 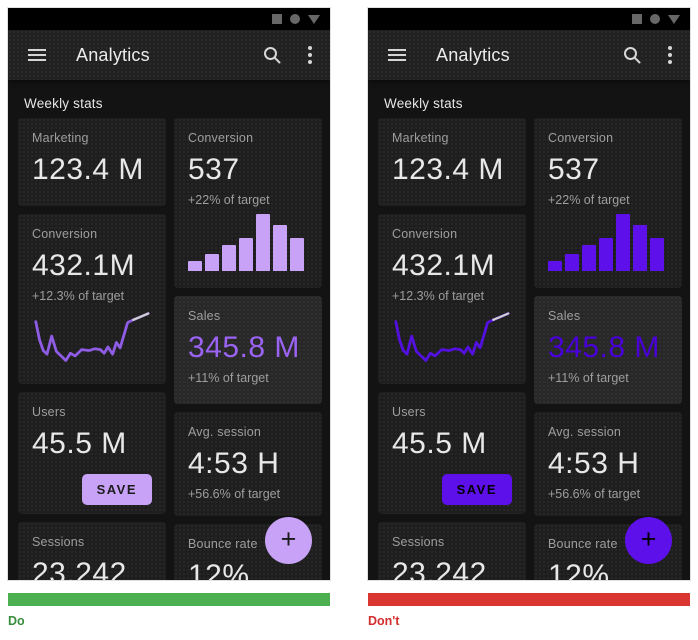 I want to click on card-bounce-rate: Bounce rate 12%, so click(x=248, y=552).